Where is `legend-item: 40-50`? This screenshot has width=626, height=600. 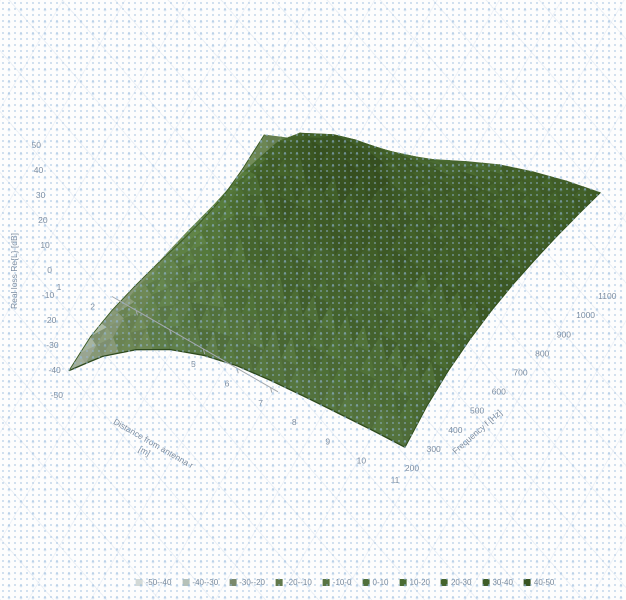
legend-item: 40-50 is located at coordinates (539, 582).